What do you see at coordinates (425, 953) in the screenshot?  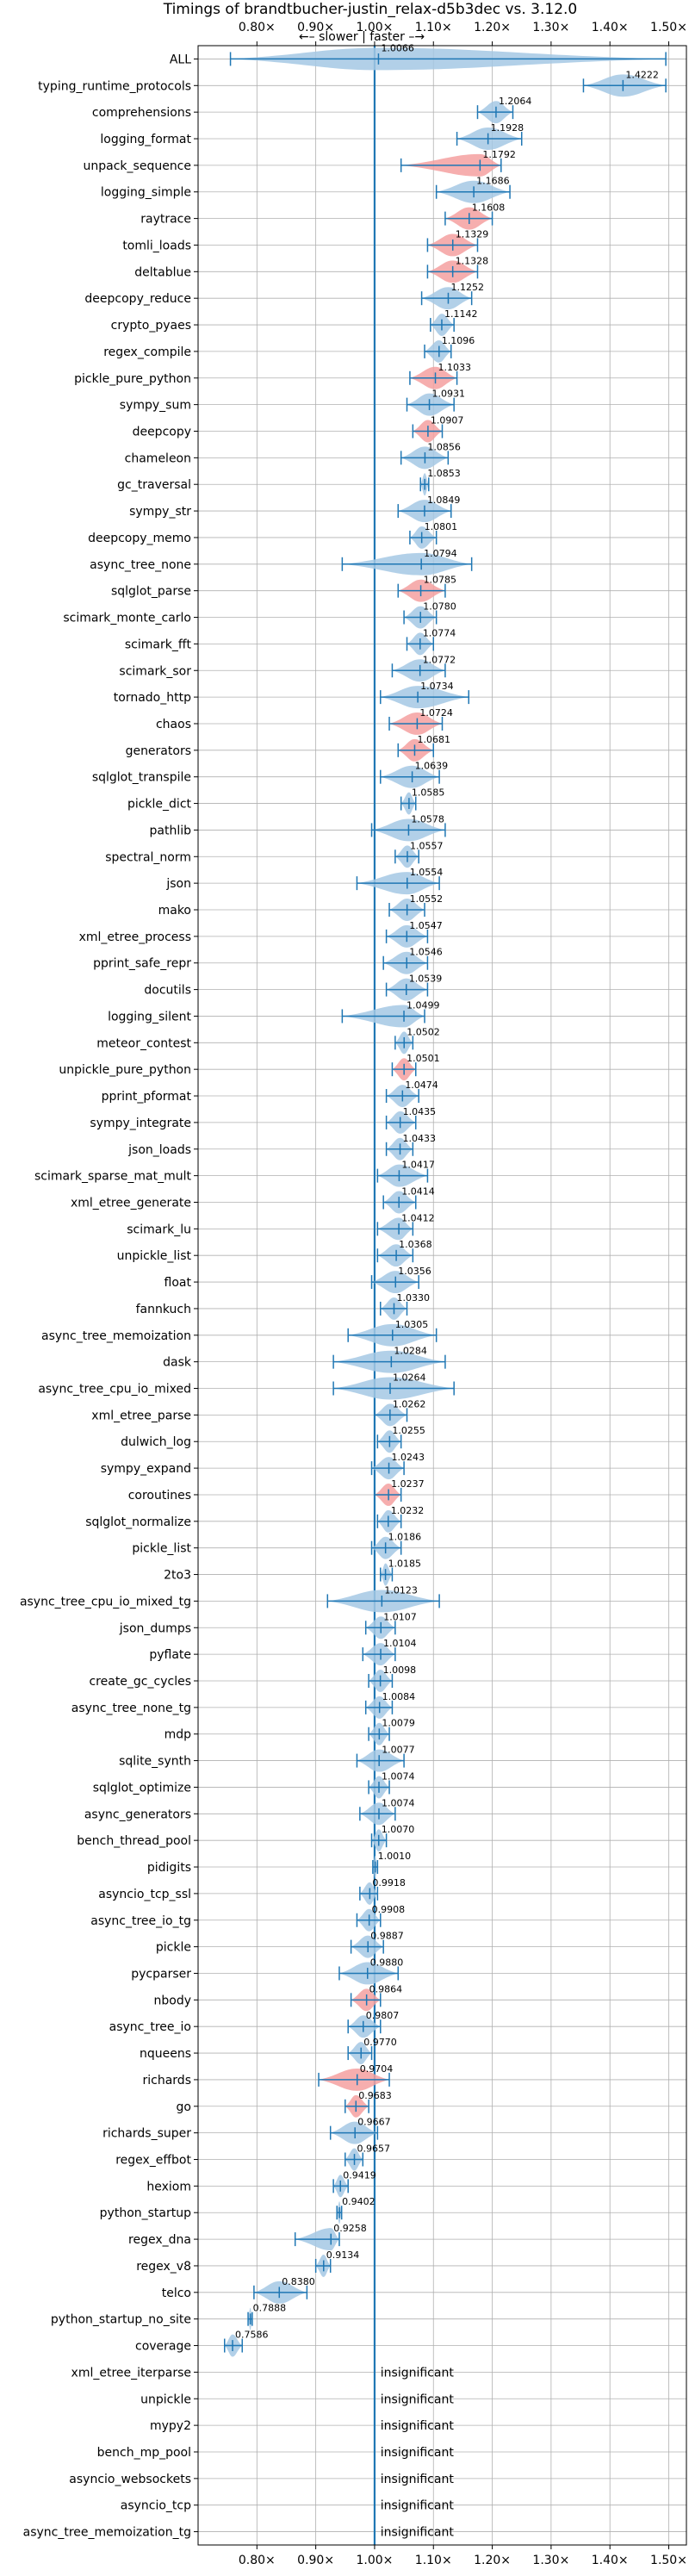 I see `value-annotation: 1.0546` at bounding box center [425, 953].